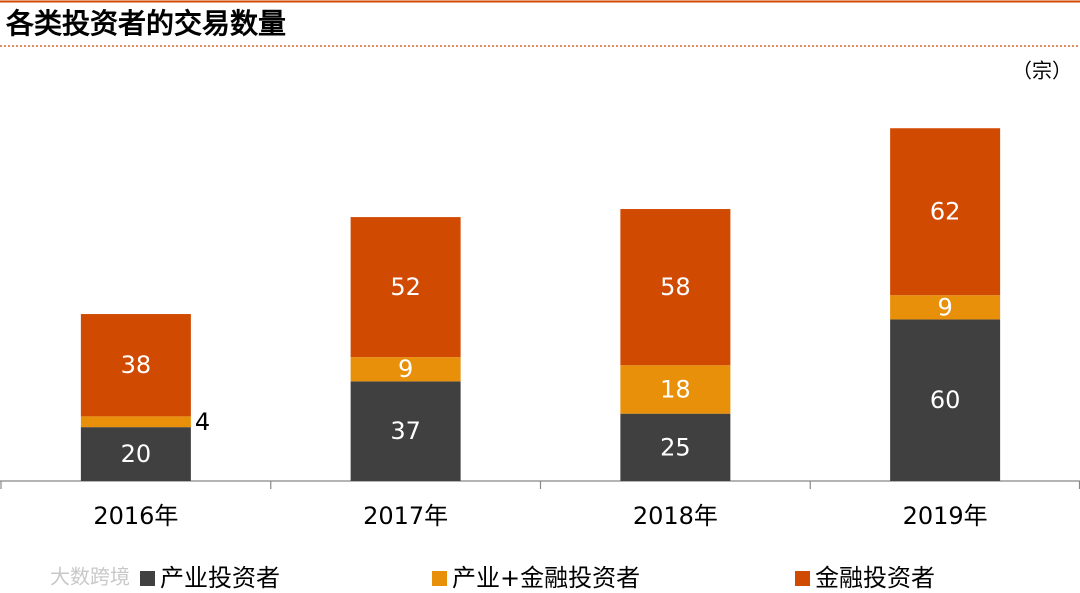  What do you see at coordinates (1042, 71) in the screenshot?
I see `unit-label: （宗）` at bounding box center [1042, 71].